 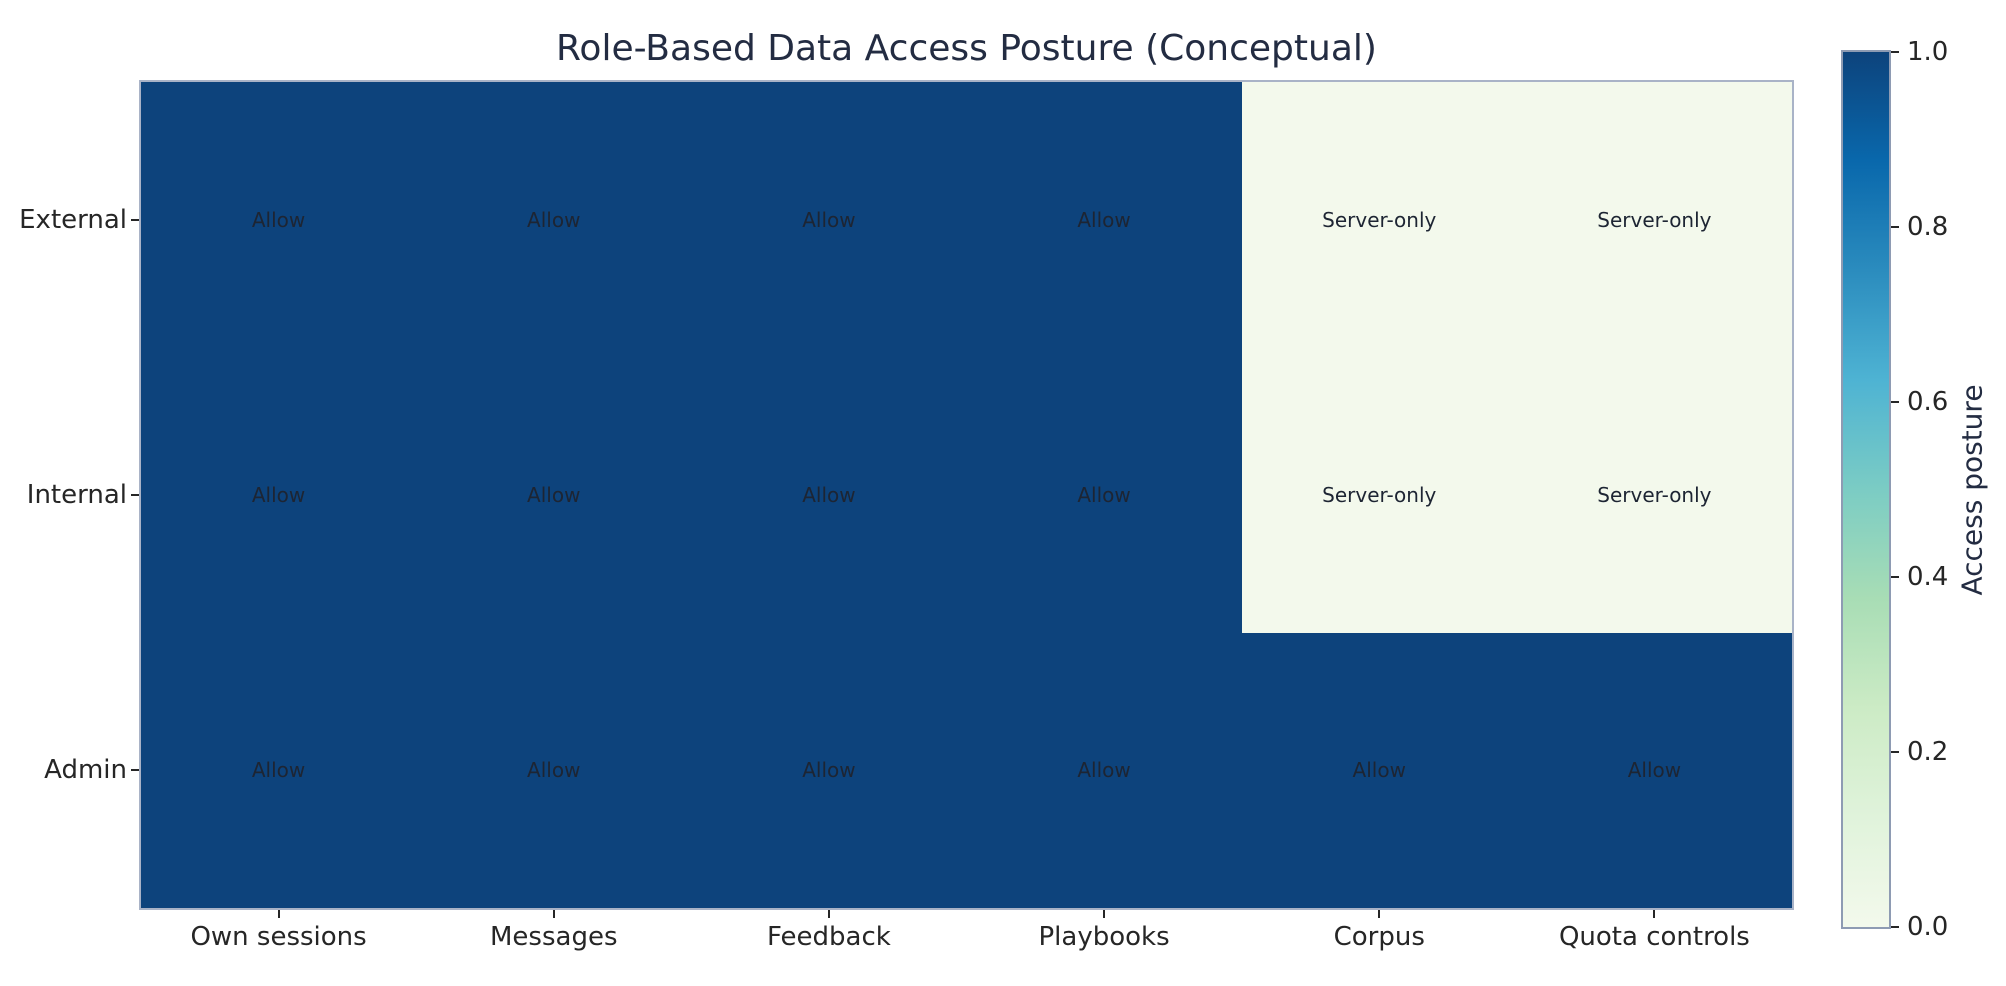 What do you see at coordinates (1972, 490) in the screenshot?
I see `colorbar-label: Access posture` at bounding box center [1972, 490].